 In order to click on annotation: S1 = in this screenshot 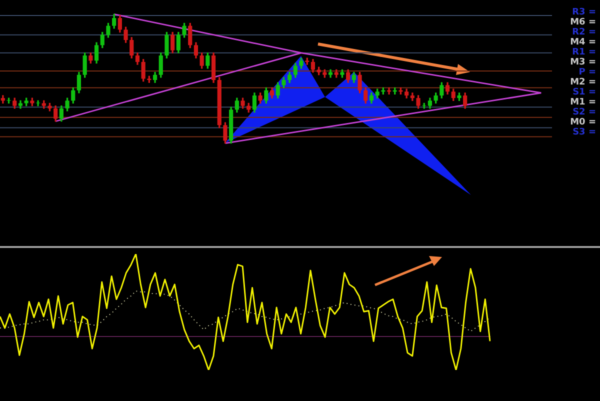, I will do `click(584, 92)`.